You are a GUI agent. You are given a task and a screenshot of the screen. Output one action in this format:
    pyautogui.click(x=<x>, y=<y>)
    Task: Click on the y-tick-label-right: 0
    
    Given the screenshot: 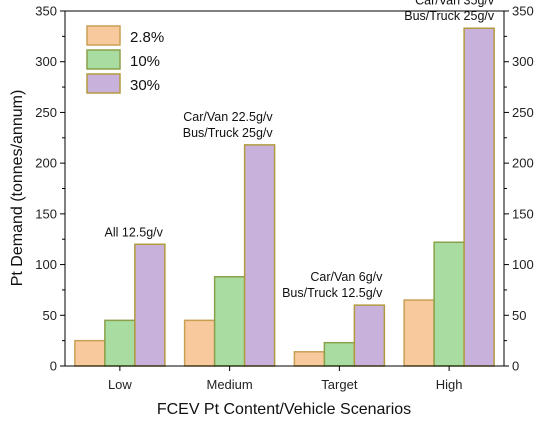 What is the action you would take?
    pyautogui.click(x=515, y=366)
    